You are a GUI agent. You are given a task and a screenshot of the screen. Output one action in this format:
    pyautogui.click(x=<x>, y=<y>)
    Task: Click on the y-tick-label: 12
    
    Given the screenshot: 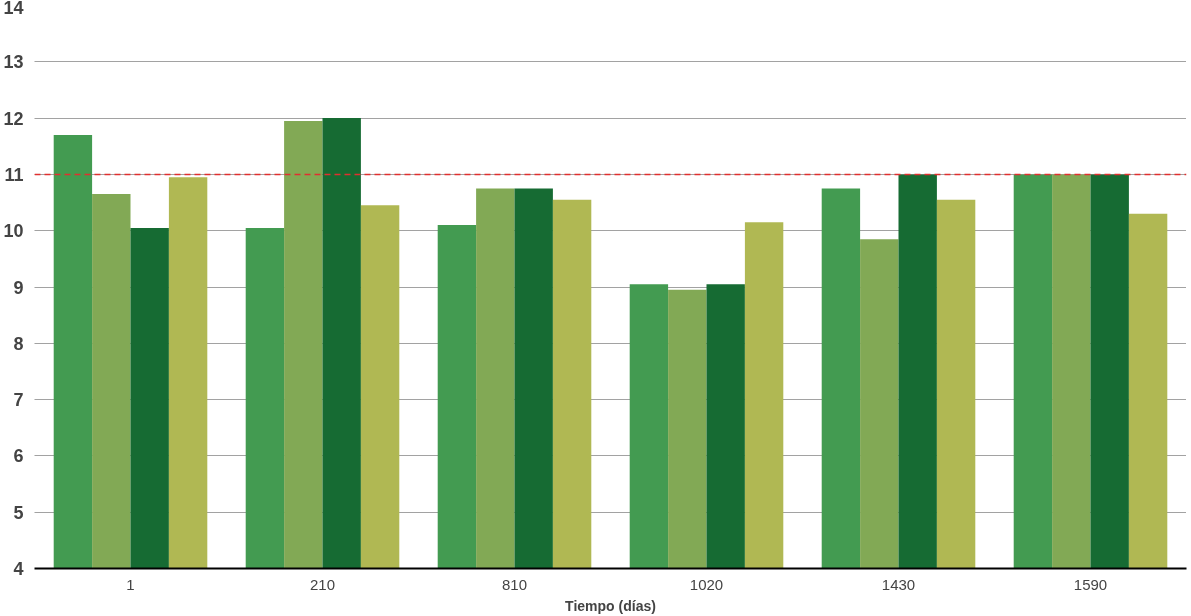 What is the action you would take?
    pyautogui.click(x=13, y=118)
    